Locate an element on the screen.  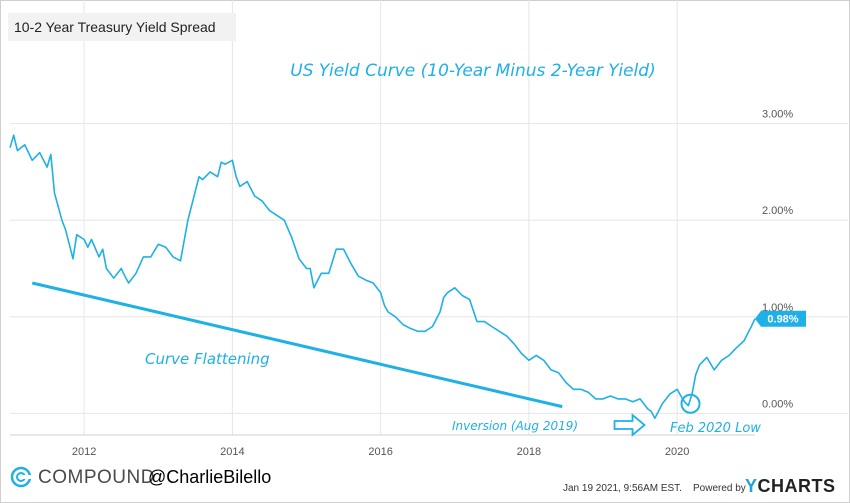
y-tick-label: 0.00% is located at coordinates (777, 404).